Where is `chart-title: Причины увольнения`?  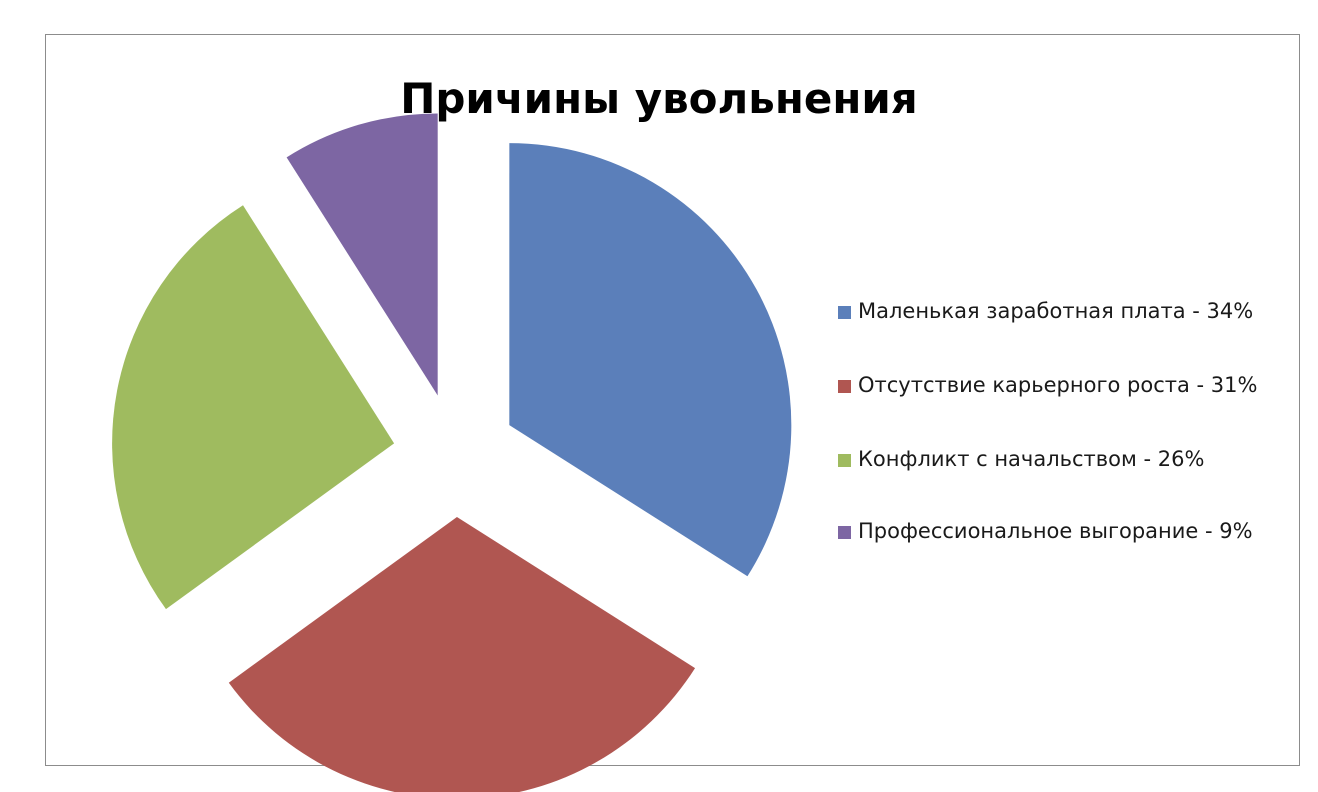 chart-title: Причины увольнения is located at coordinates (659, 98).